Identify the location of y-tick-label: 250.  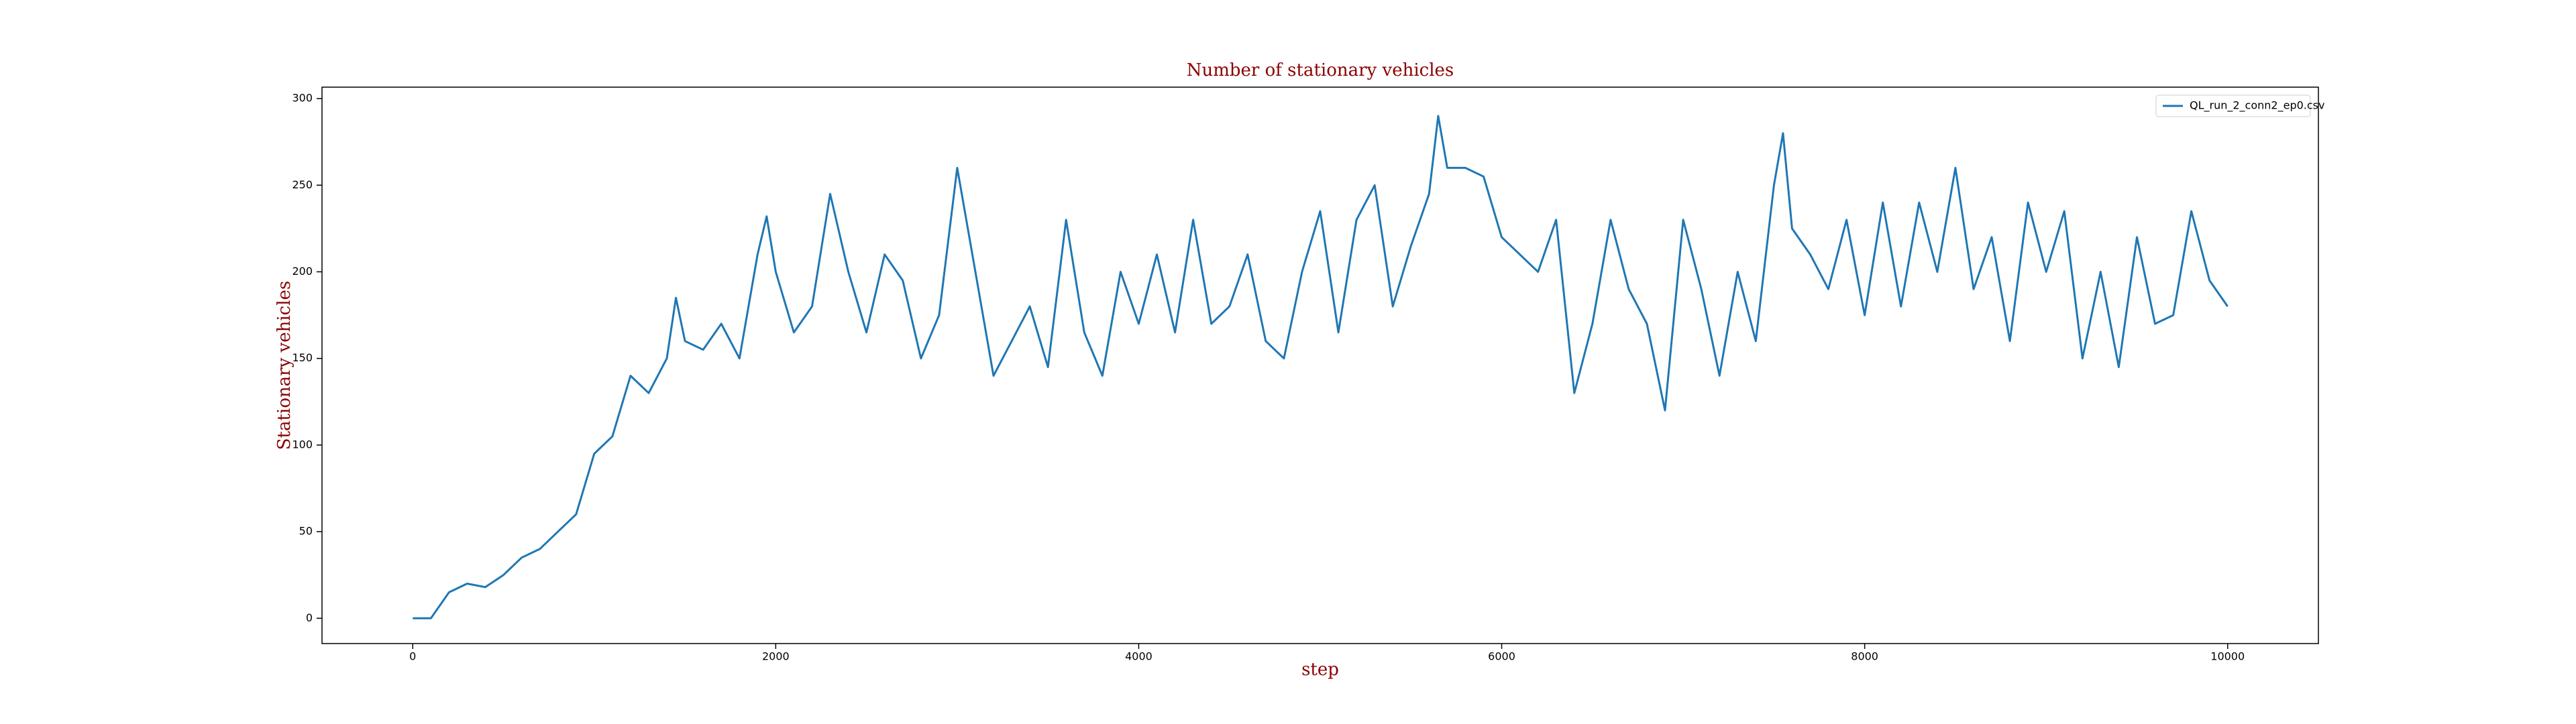
(302, 184).